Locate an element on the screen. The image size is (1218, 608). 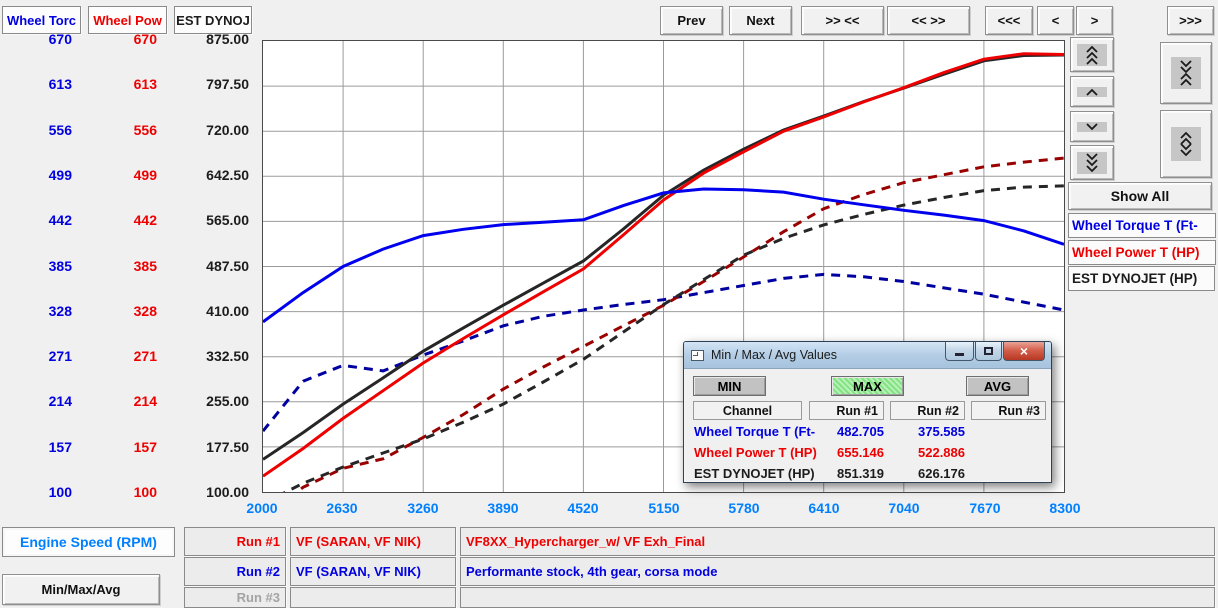
scroll-up-button is located at coordinates (1092, 91).